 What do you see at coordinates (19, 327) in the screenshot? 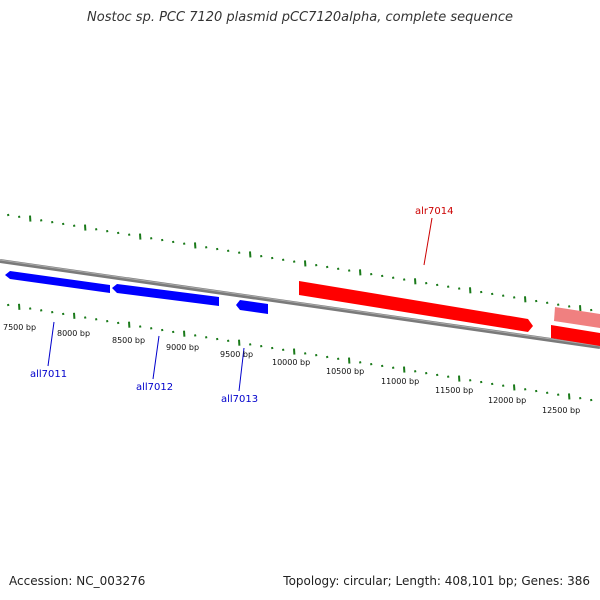
I see `position-label: 7500 bp` at bounding box center [19, 327].